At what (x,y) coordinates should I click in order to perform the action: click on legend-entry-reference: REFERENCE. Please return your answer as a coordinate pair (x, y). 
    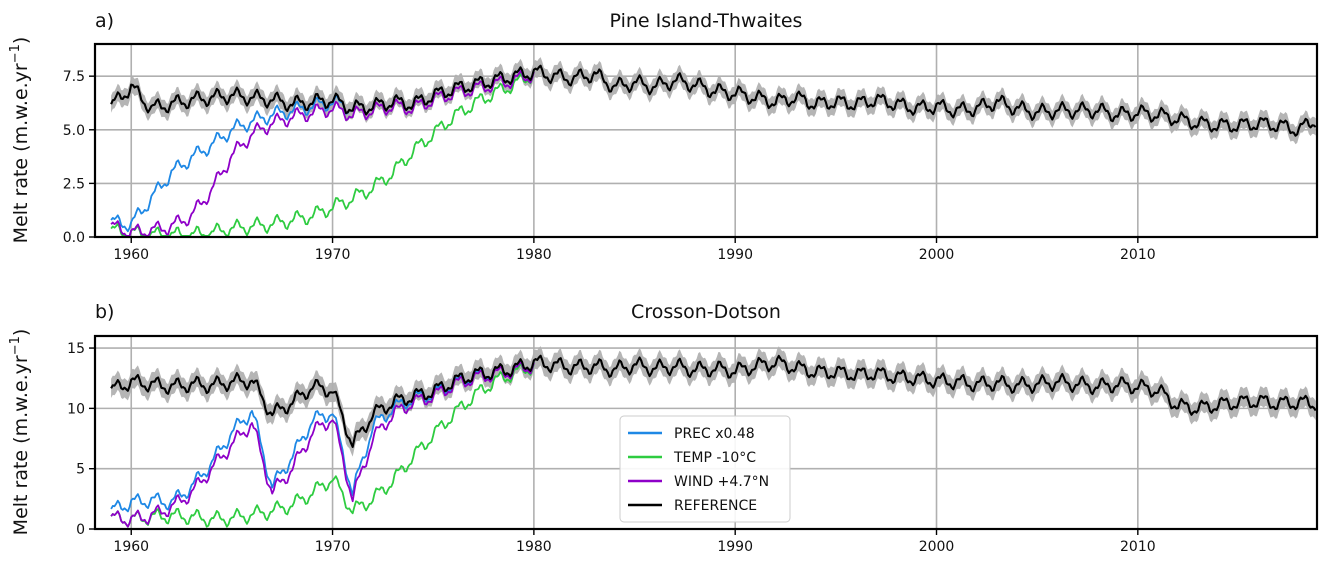
    Looking at the image, I should click on (692, 506).